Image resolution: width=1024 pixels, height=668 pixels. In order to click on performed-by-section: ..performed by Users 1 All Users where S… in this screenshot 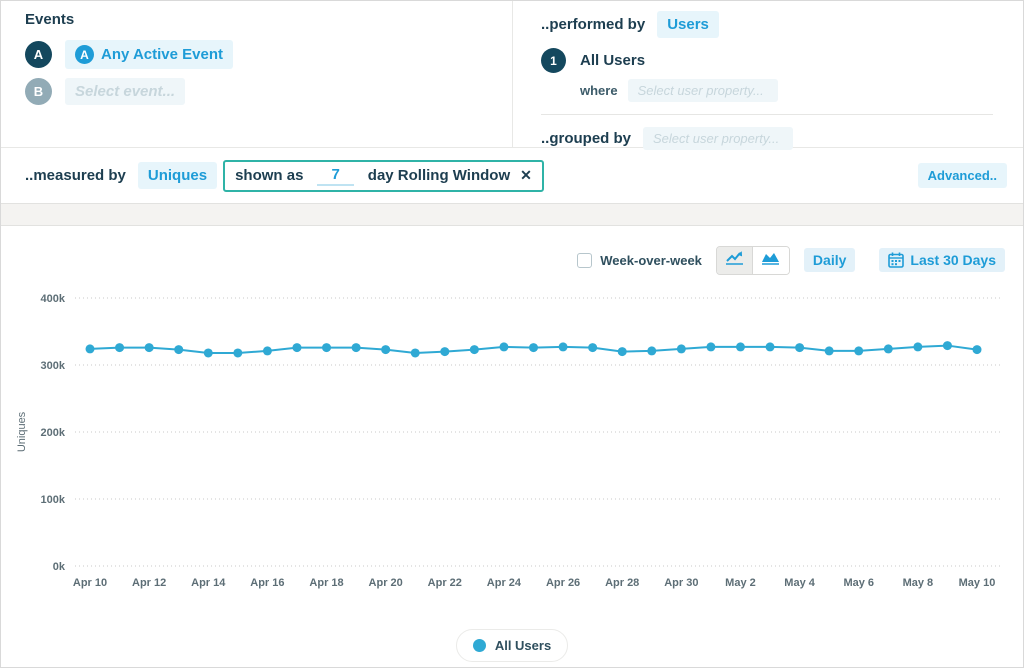, I will do `click(768, 75)`.